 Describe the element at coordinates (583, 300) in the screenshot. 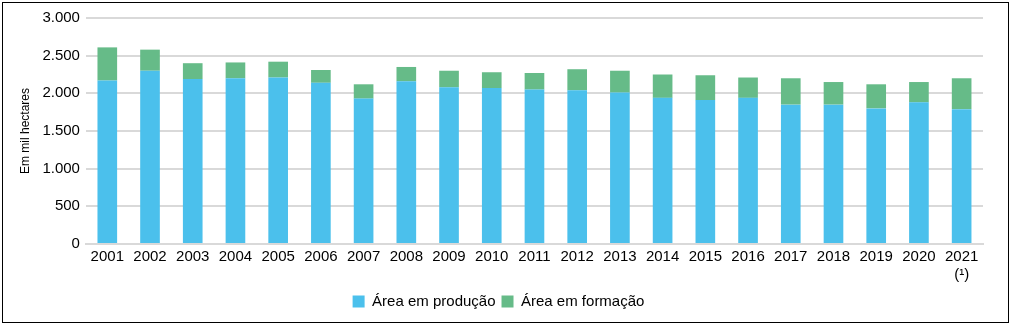

I see `legend-label: Área em formação` at that location.